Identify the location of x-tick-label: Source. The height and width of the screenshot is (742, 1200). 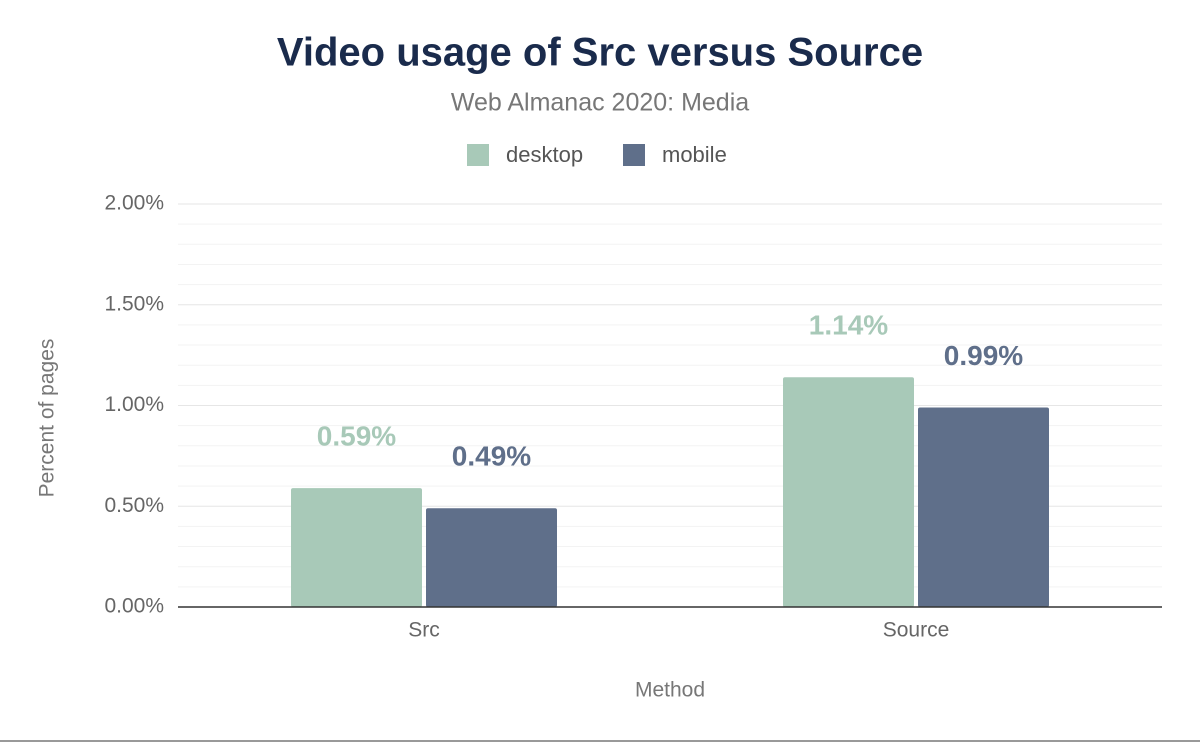
(916, 630).